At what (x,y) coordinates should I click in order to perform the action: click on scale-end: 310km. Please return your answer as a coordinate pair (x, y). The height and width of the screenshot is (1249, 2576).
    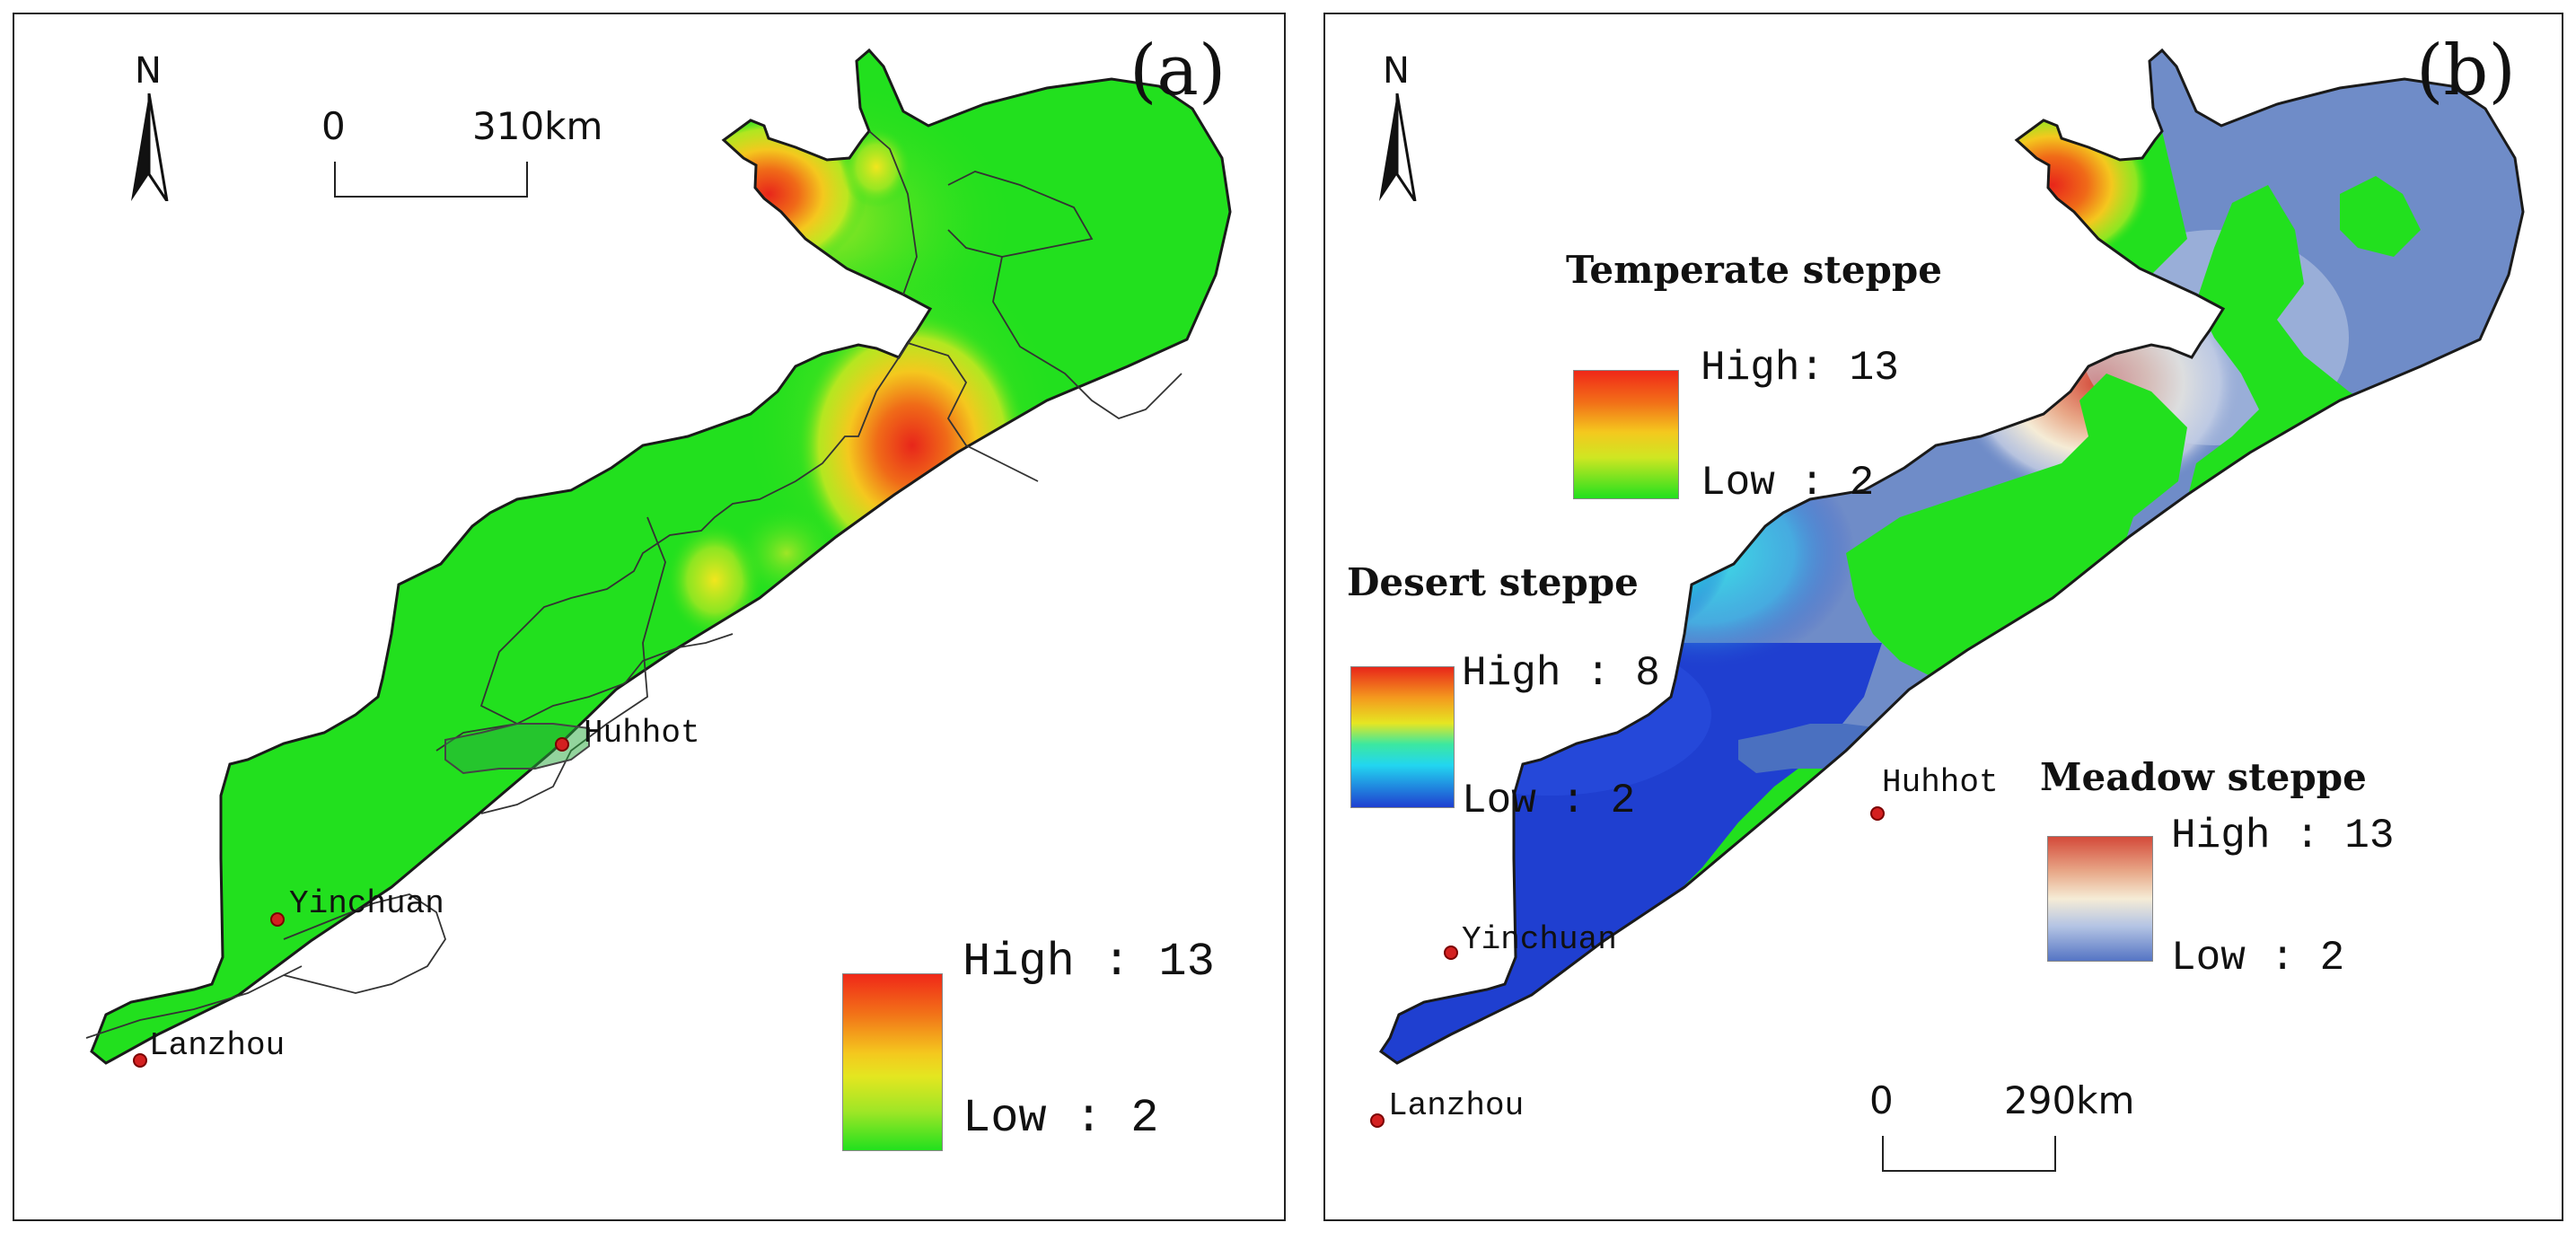
    Looking at the image, I should click on (537, 126).